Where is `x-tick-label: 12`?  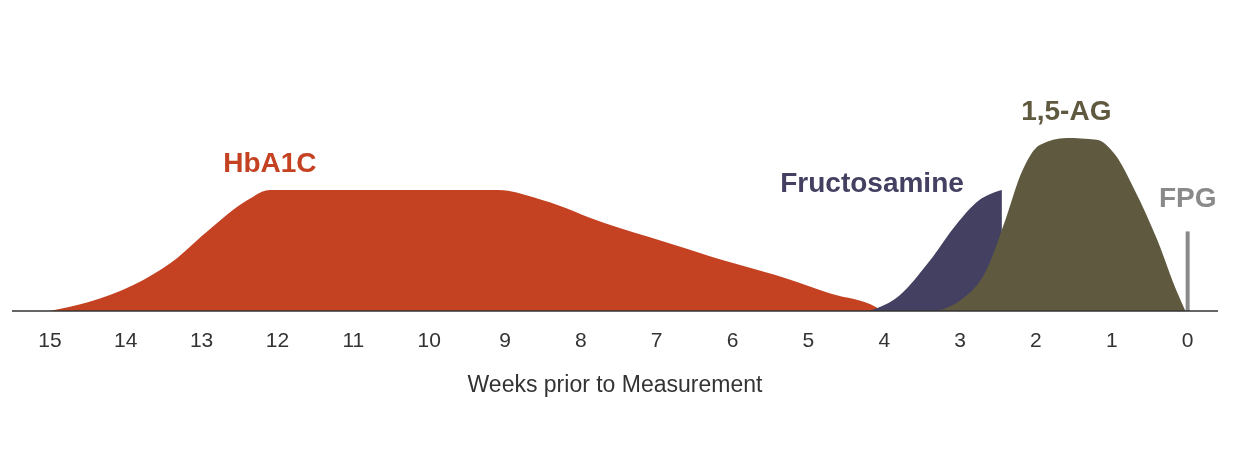
x-tick-label: 12 is located at coordinates (277, 339).